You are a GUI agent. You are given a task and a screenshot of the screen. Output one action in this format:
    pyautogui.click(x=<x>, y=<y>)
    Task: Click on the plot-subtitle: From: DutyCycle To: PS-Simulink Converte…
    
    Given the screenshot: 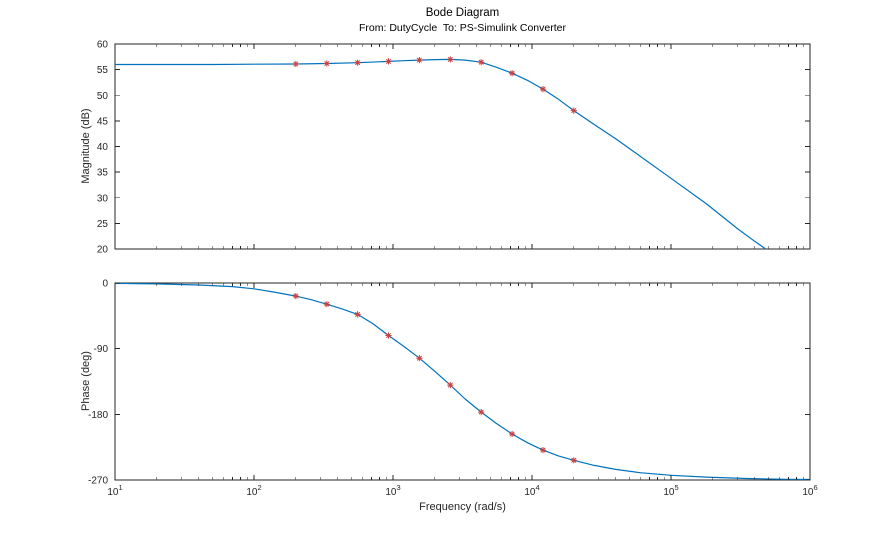 What is the action you would take?
    pyautogui.click(x=462, y=28)
    